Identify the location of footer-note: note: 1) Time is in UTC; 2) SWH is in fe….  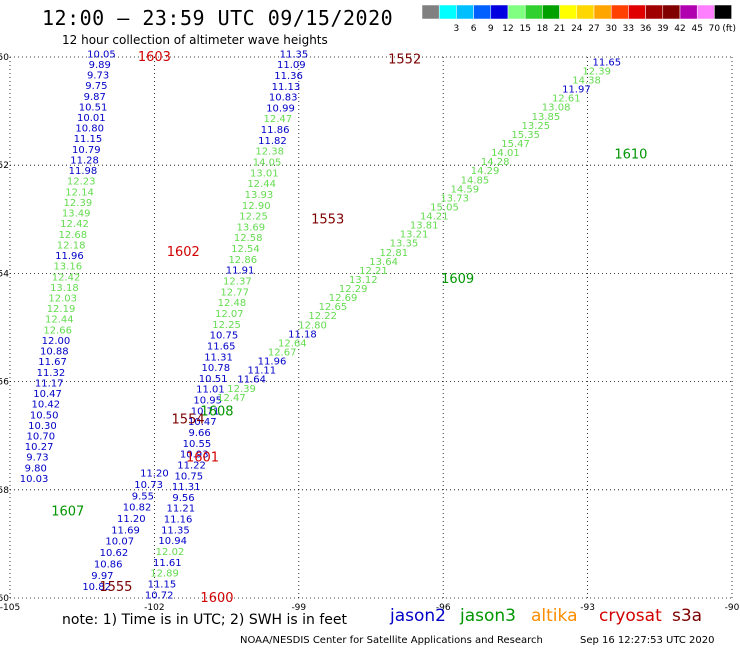
(205, 620).